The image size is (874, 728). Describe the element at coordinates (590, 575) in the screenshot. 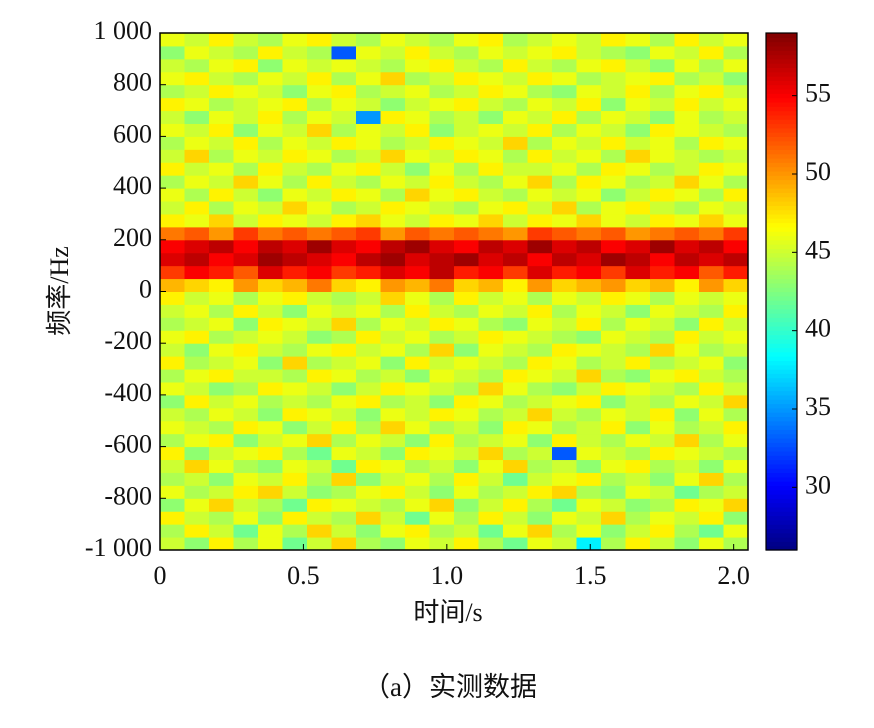

I see `x-tick-label: 1.5` at that location.